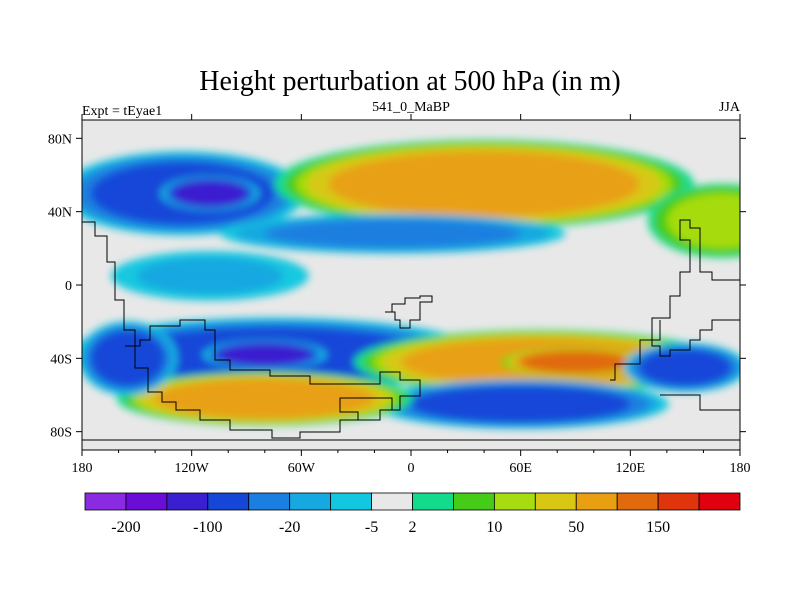  What do you see at coordinates (210, 276) in the screenshot?
I see `contour-nh-low-eq-pacific` at bounding box center [210, 276].